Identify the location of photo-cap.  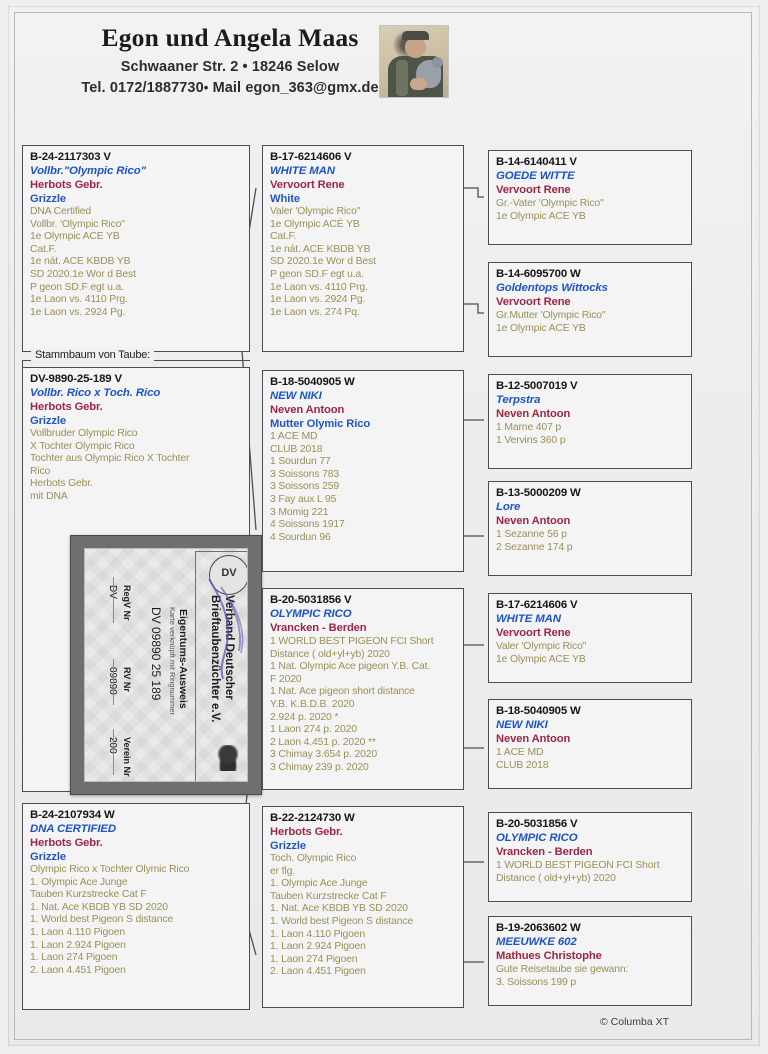
(415, 35).